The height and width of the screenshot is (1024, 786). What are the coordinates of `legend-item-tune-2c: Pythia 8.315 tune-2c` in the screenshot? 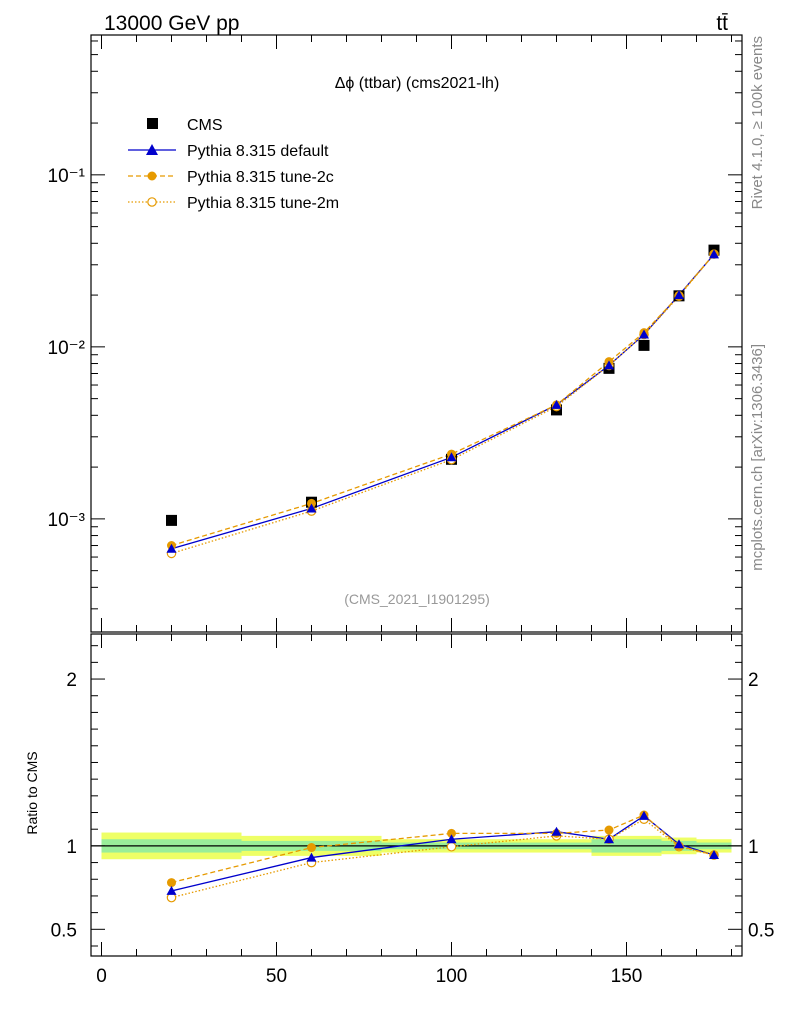 It's located at (231, 177).